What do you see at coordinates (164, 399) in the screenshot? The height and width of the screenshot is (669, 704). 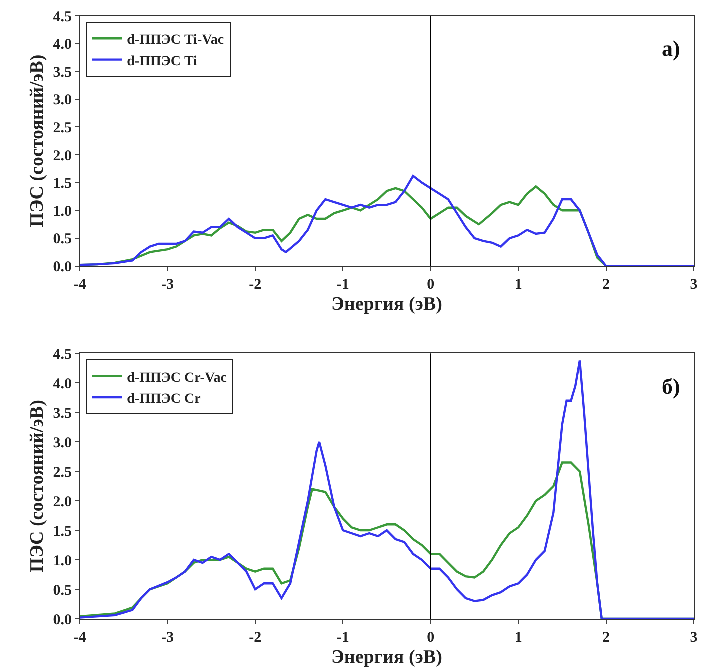 I see `legend-label: d-ППЭС Cr` at bounding box center [164, 399].